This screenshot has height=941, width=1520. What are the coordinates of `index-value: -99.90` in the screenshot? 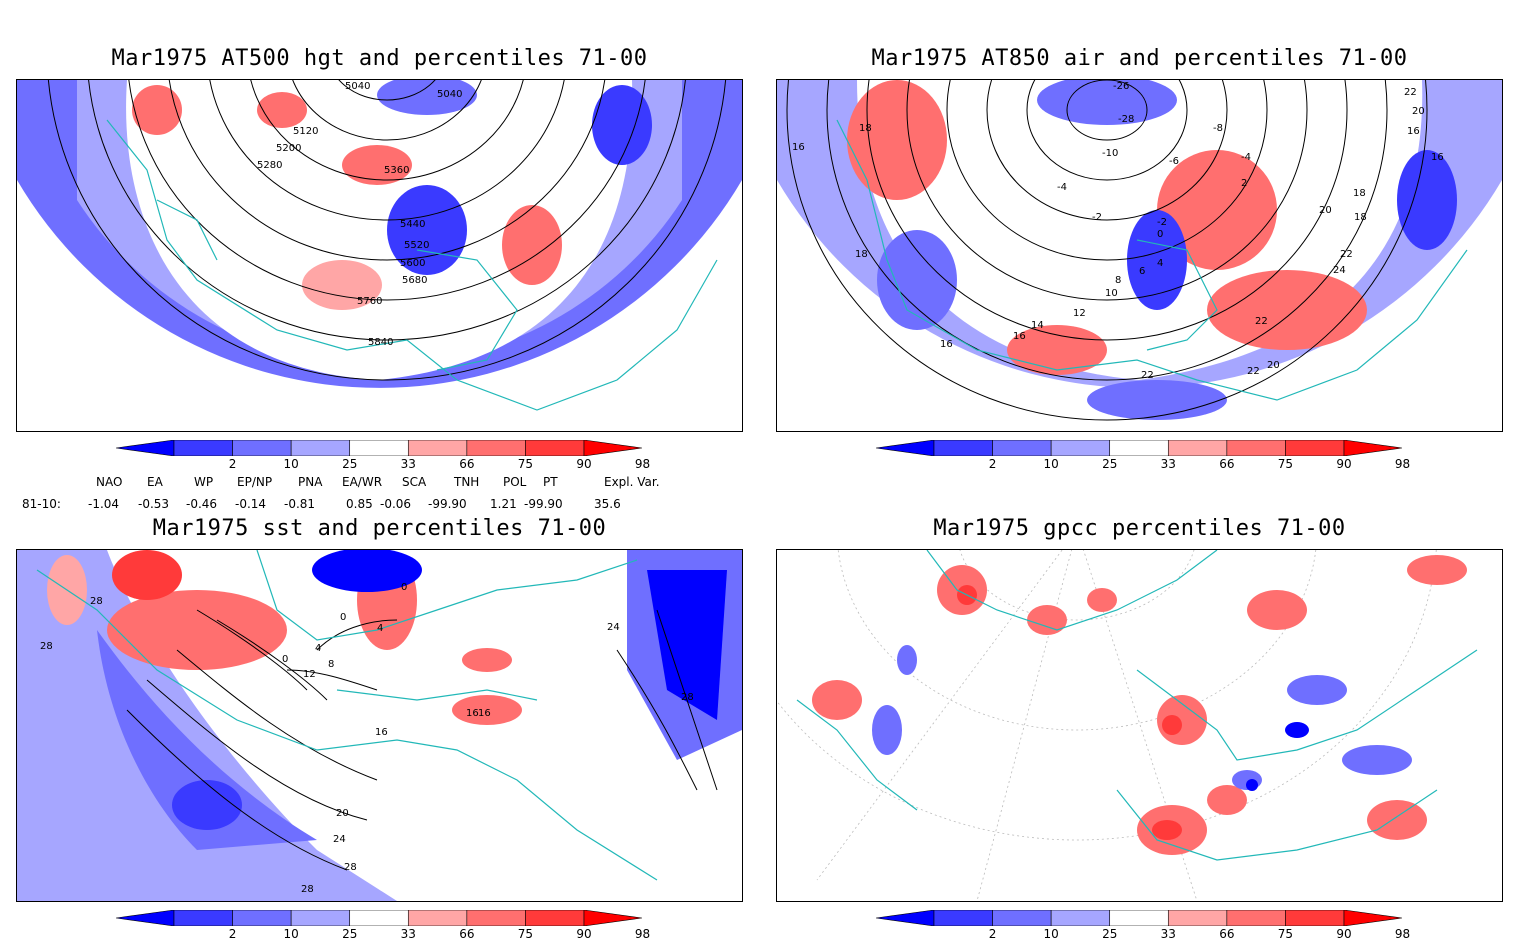 It's located at (543, 504).